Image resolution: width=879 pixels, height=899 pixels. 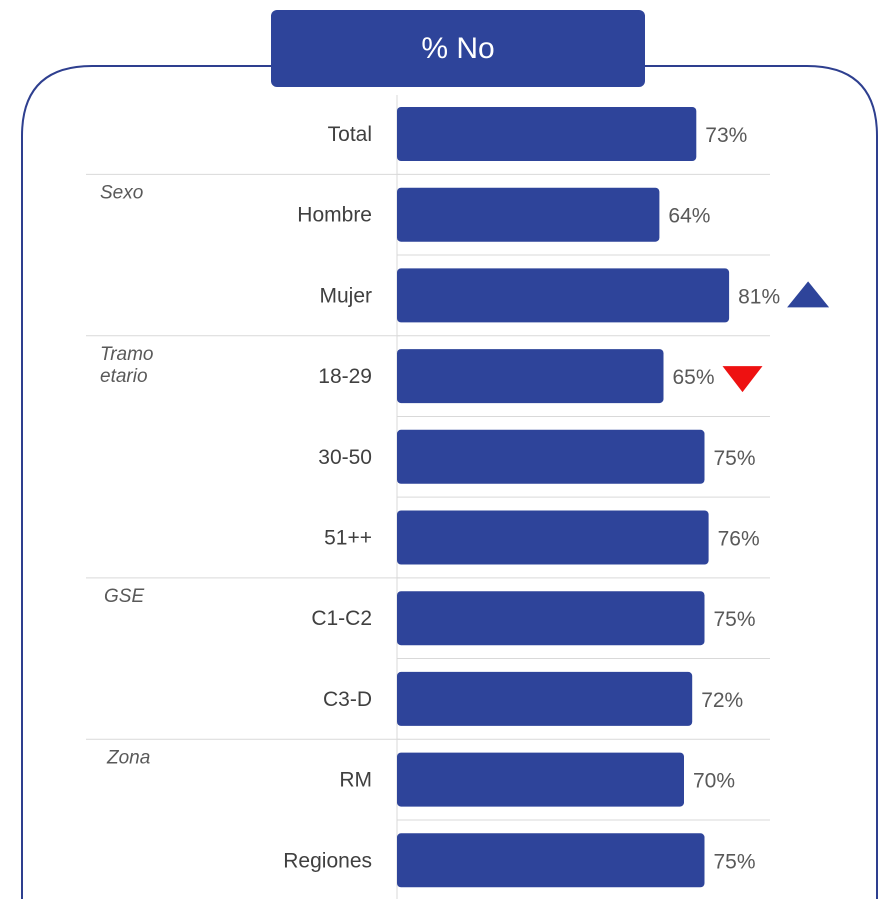 I want to click on value-label: 72%, so click(x=722, y=700).